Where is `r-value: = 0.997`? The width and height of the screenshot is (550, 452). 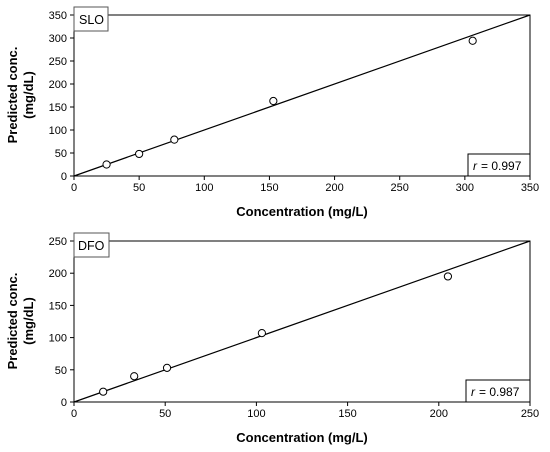
r-value: = 0.997 is located at coordinates (501, 166).